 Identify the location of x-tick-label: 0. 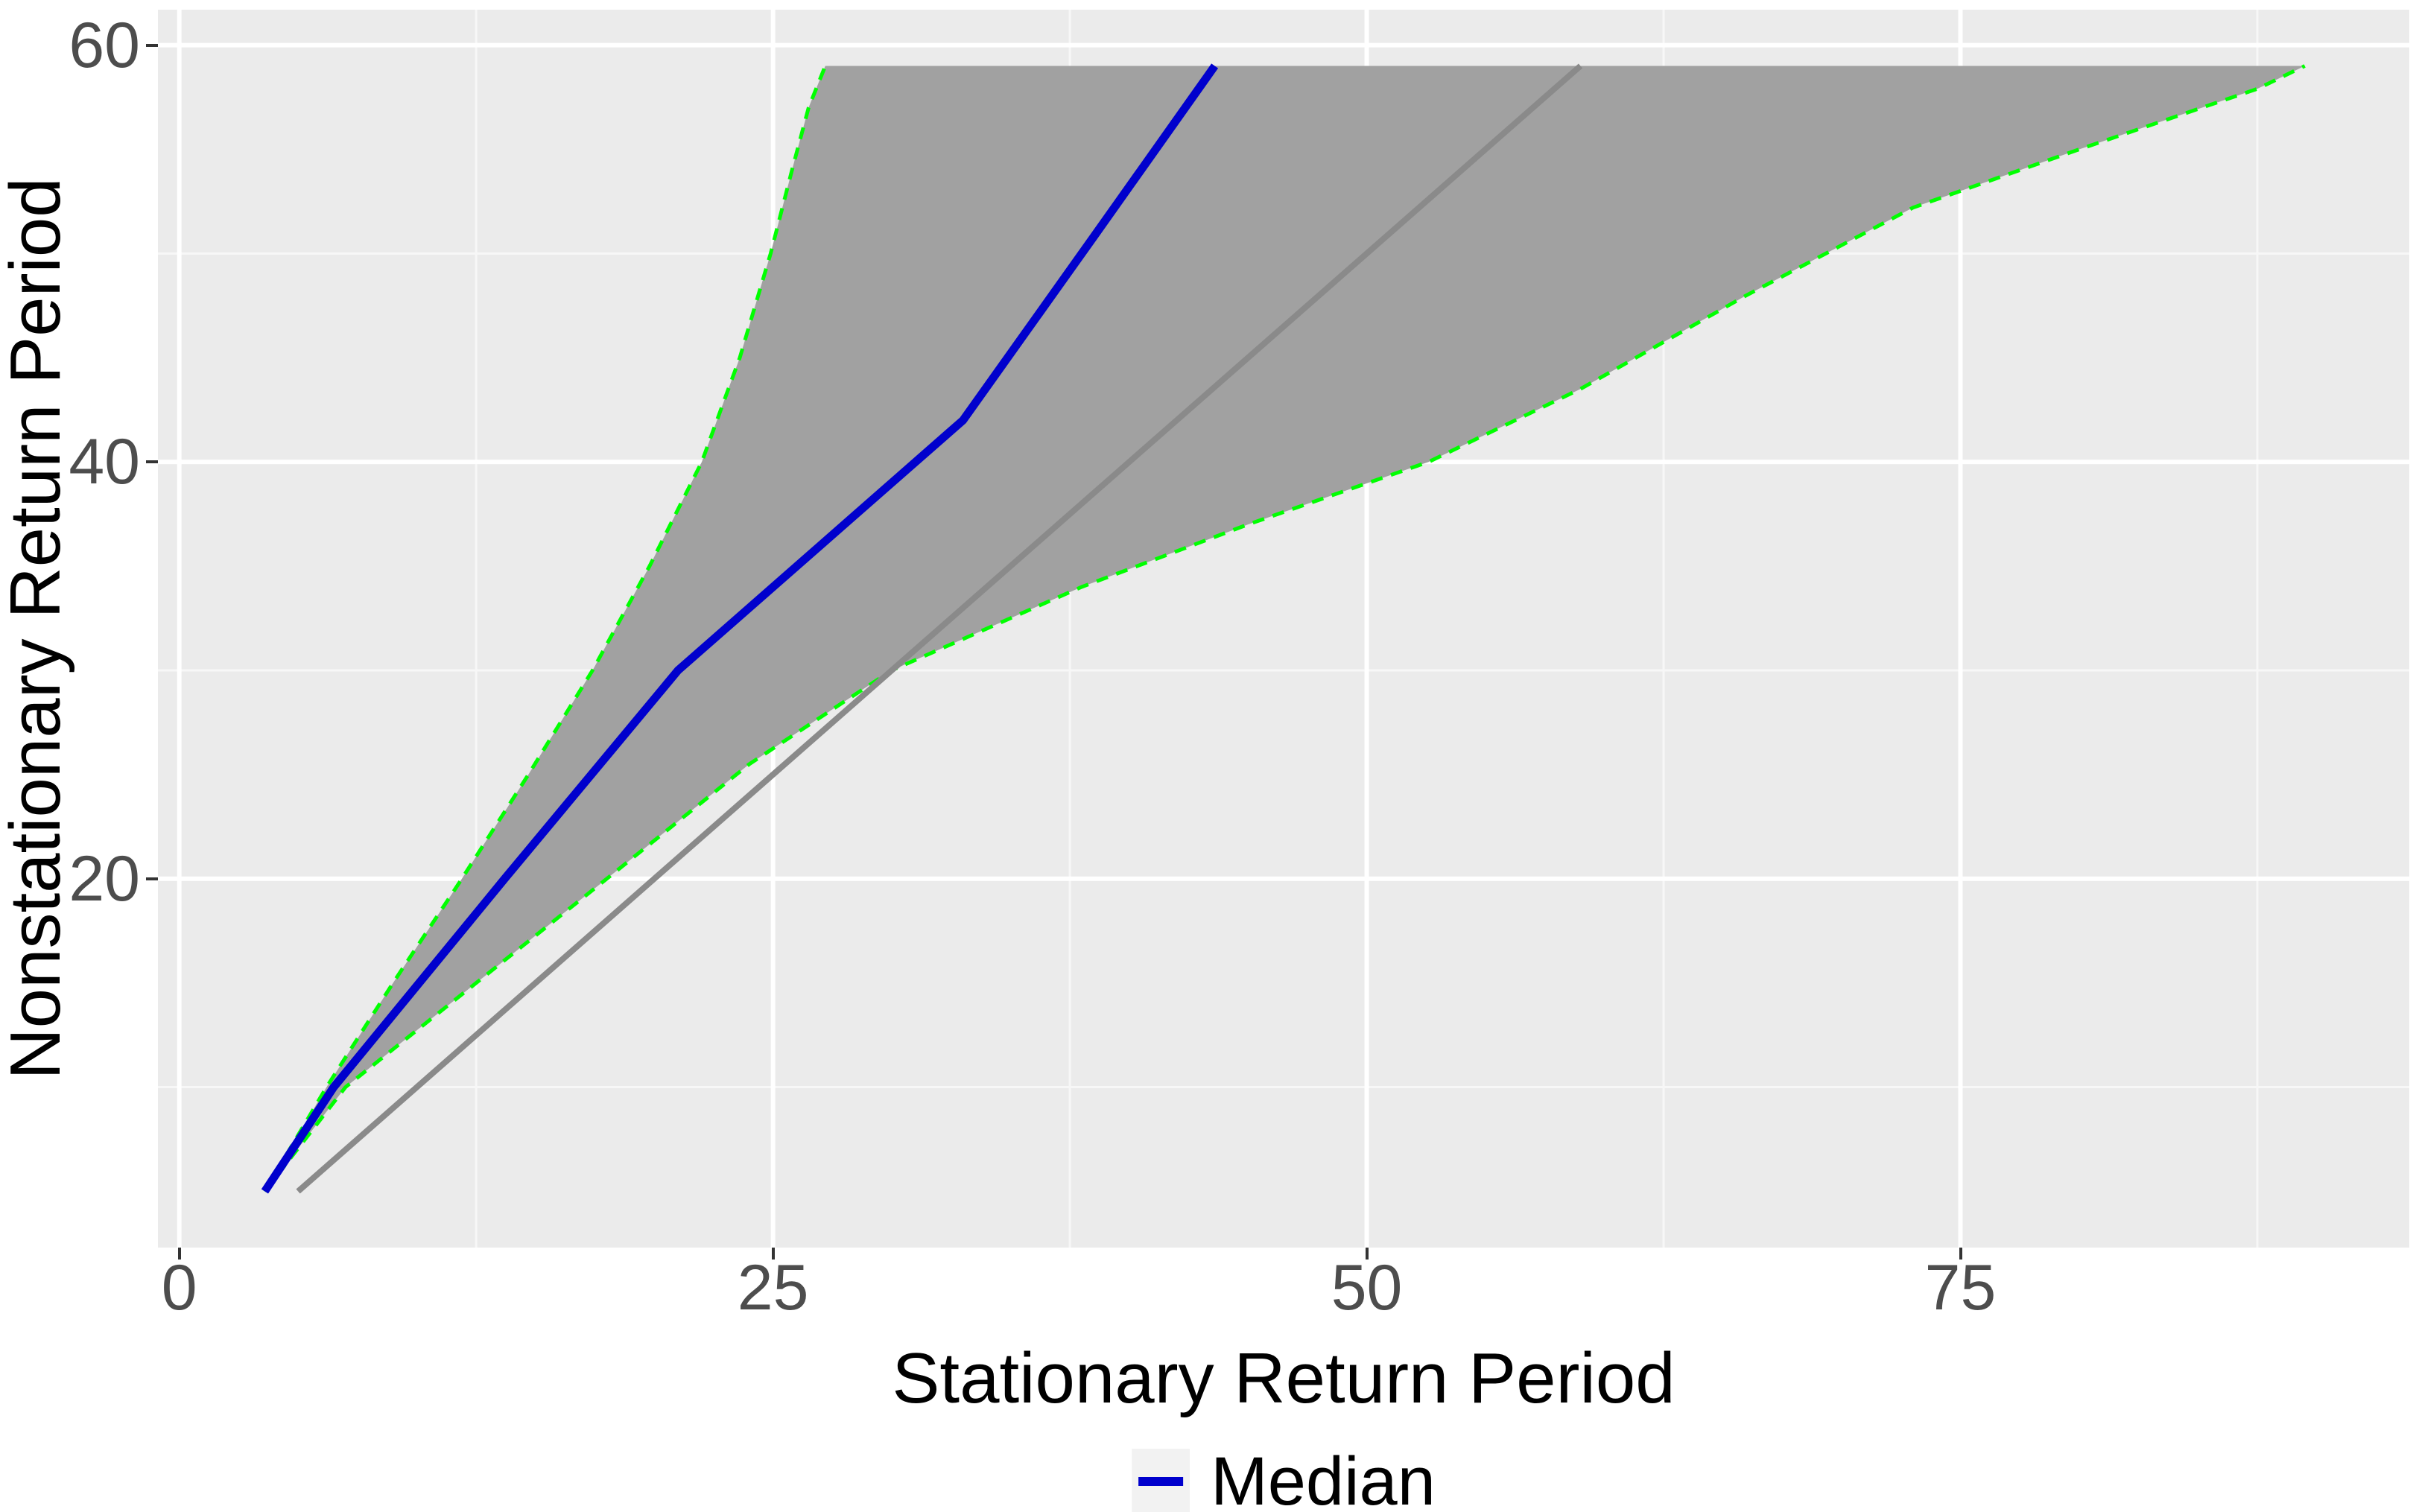
(179, 1288).